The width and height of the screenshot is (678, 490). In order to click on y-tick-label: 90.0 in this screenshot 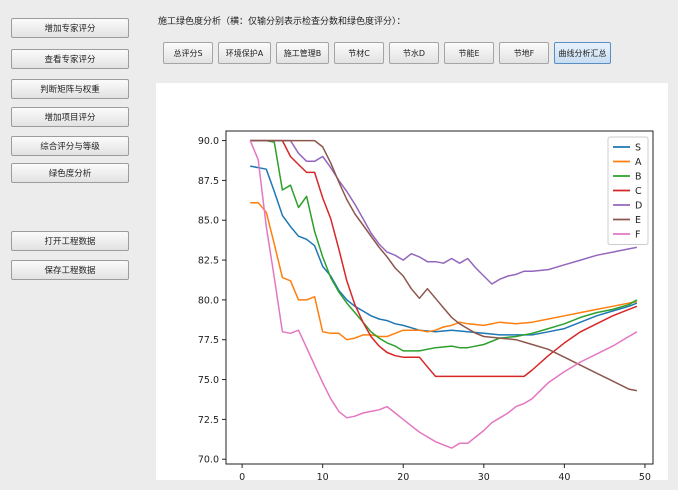, I will do `click(208, 141)`.